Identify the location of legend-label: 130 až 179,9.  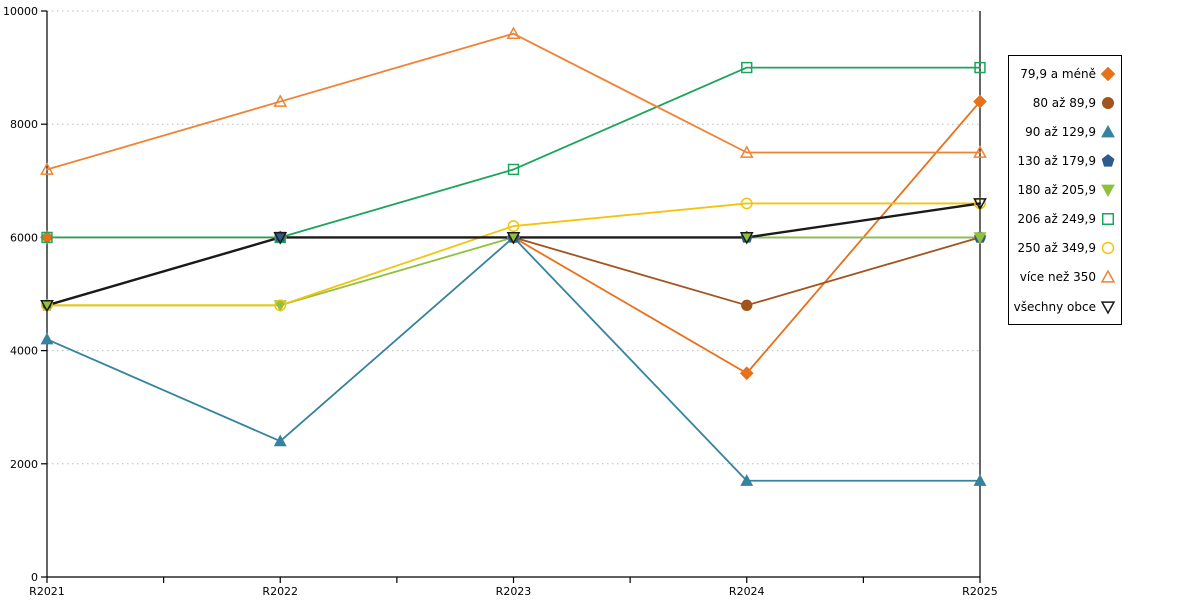
(1056, 160).